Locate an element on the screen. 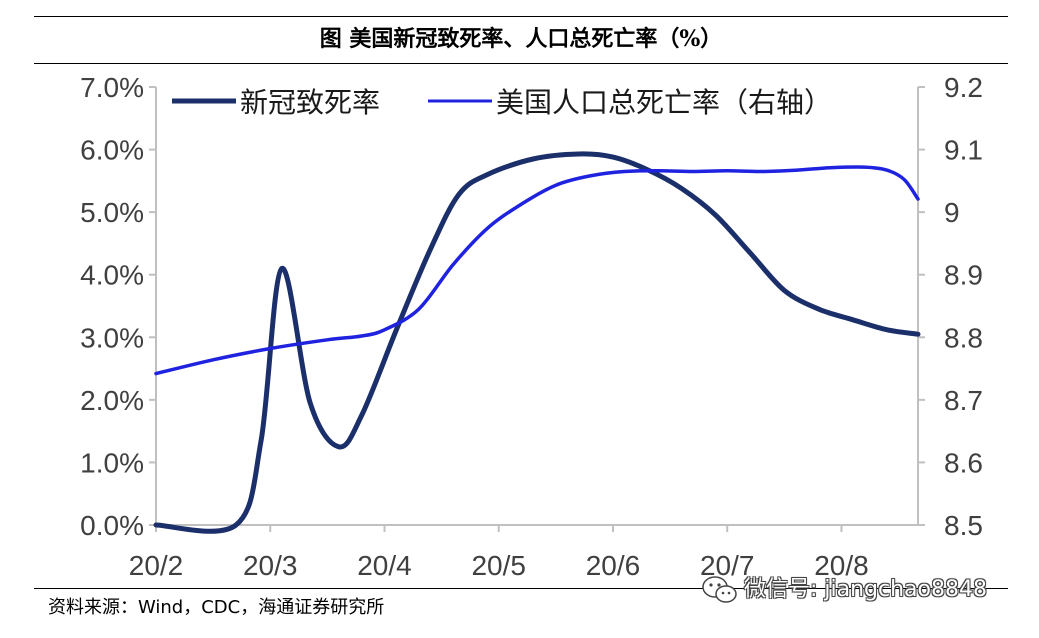  legend: 新冠致死率 美国人口总死亡率（右轴） is located at coordinates (502, 102).